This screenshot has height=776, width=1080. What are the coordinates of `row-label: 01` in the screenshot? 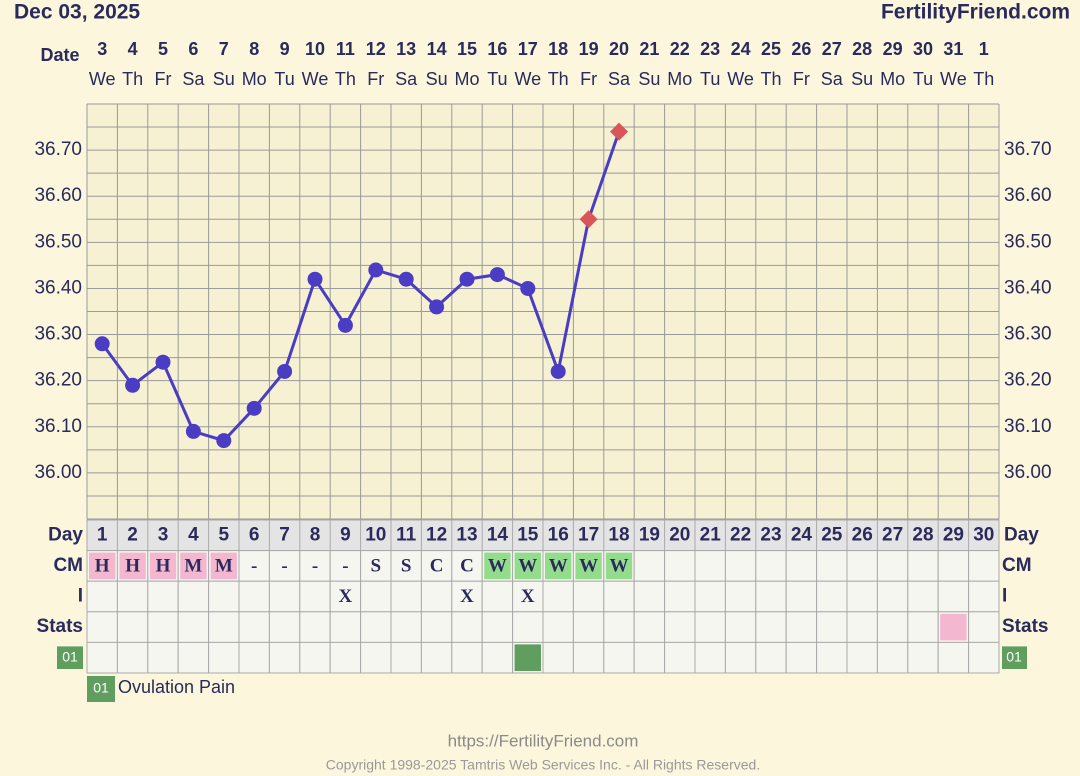 It's located at (70, 656).